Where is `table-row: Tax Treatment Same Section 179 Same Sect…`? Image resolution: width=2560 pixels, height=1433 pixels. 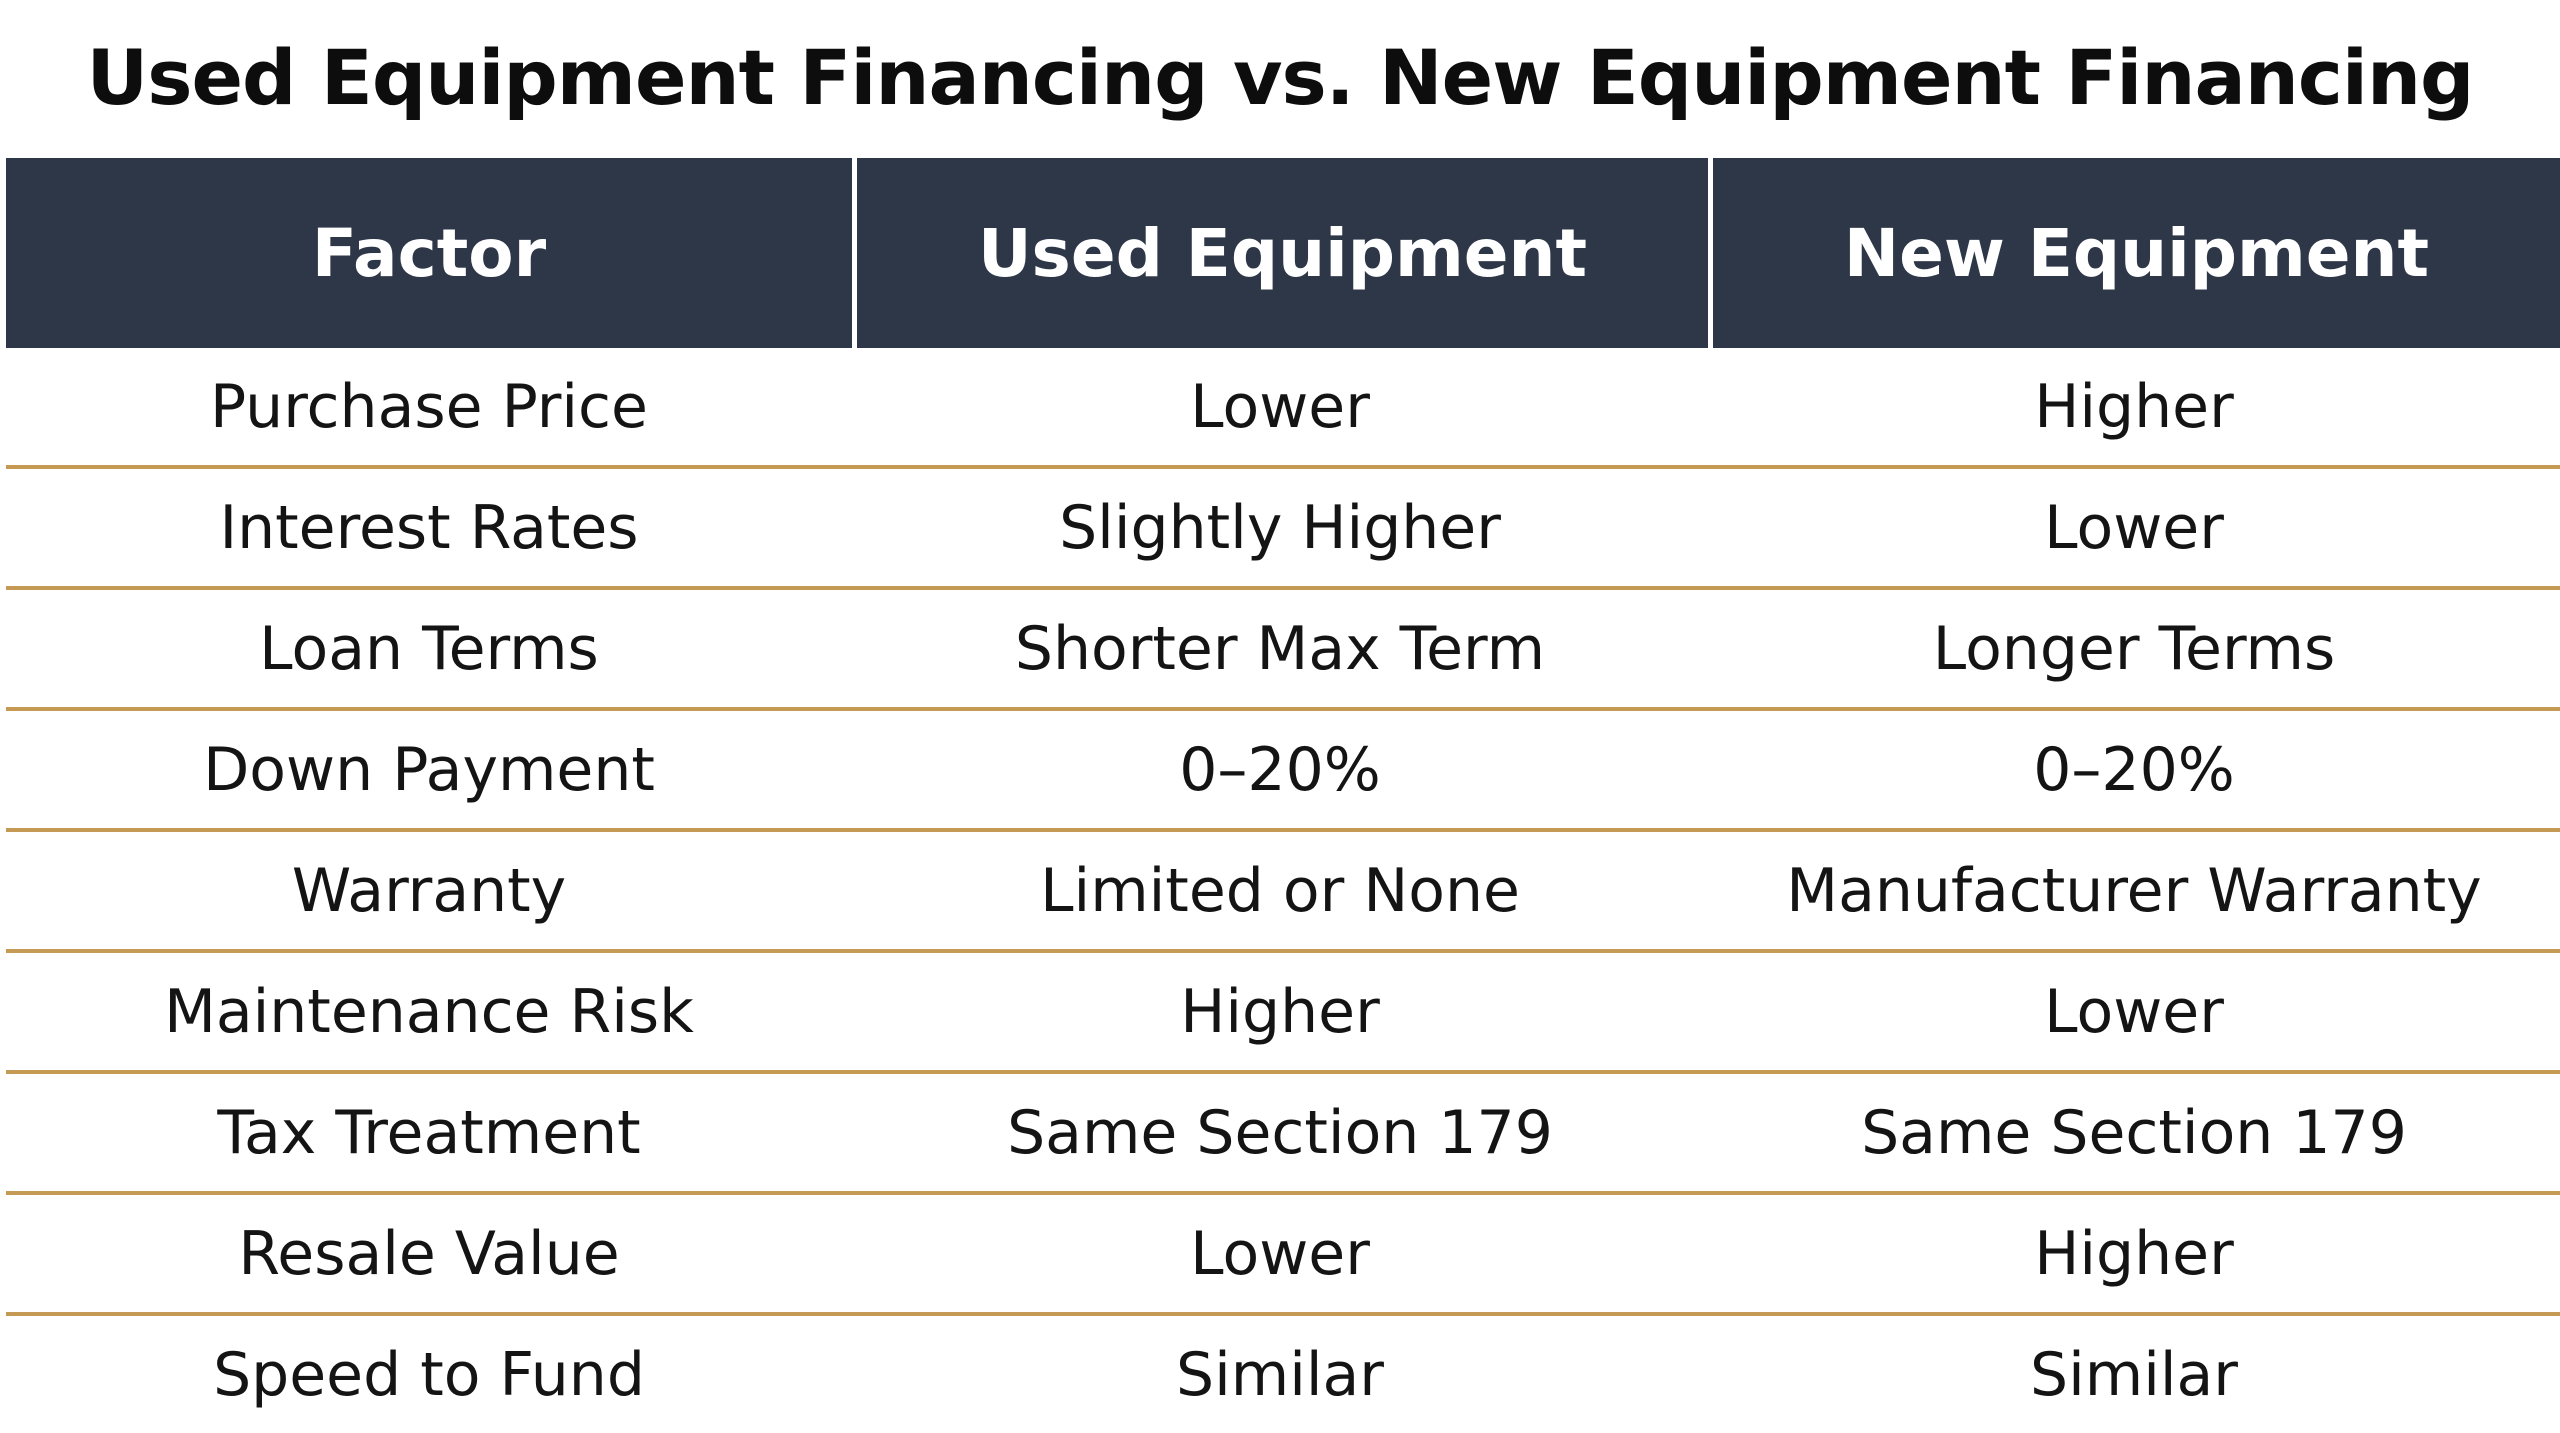 table-row: Tax Treatment Same Section 179 Same Sect… is located at coordinates (1283, 1134).